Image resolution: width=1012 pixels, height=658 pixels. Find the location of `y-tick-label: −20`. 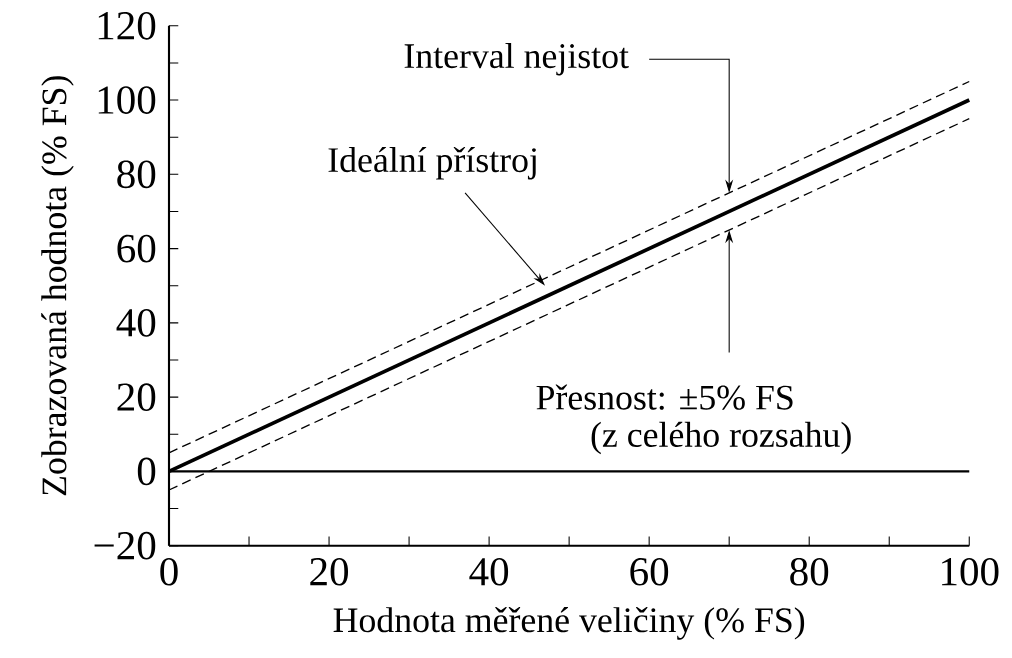

y-tick-label: −20 is located at coordinates (125, 545).